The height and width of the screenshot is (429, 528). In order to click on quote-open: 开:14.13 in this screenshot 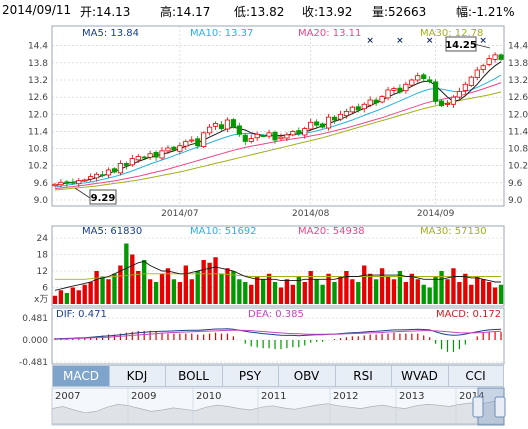, I will do `click(105, 12)`.